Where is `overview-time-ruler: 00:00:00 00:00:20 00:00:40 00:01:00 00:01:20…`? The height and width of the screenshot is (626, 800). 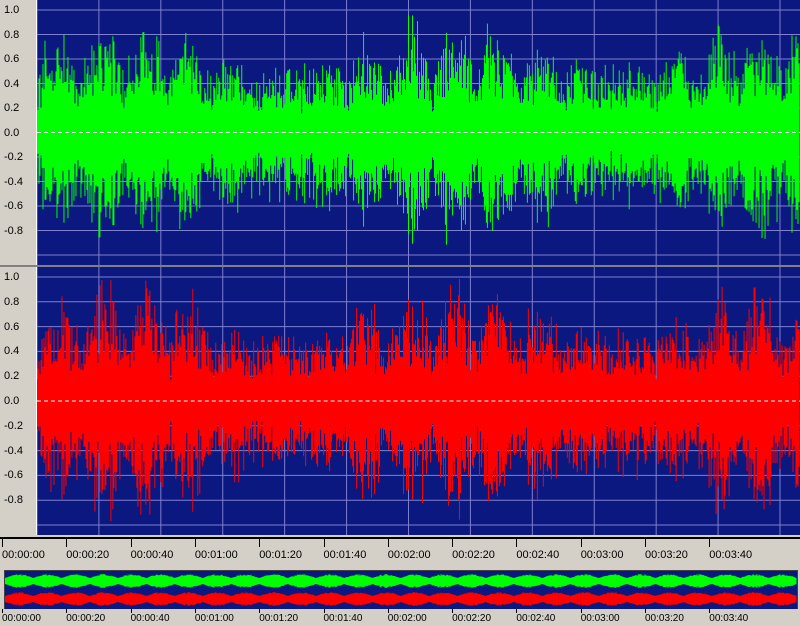
overview-time-ruler: 00:00:00 00:00:20 00:00:40 00:01:00 00:01:20… is located at coordinates (400, 617).